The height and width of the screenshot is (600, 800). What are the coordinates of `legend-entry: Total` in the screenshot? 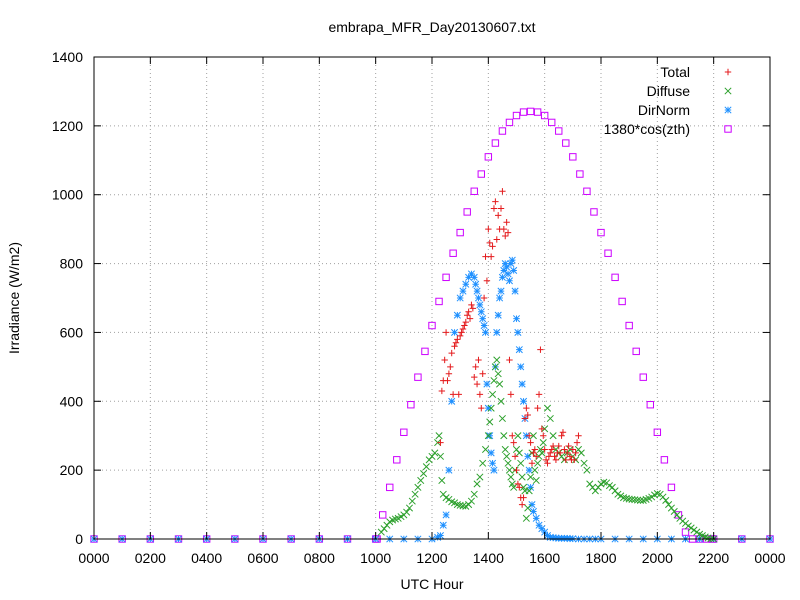 It's located at (696, 72).